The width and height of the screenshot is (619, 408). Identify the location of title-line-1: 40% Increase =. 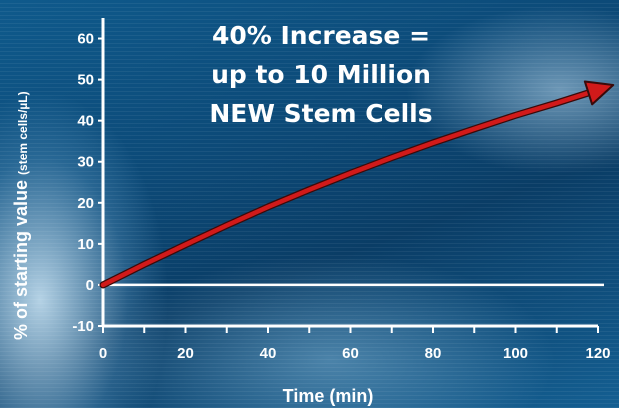
(321, 35).